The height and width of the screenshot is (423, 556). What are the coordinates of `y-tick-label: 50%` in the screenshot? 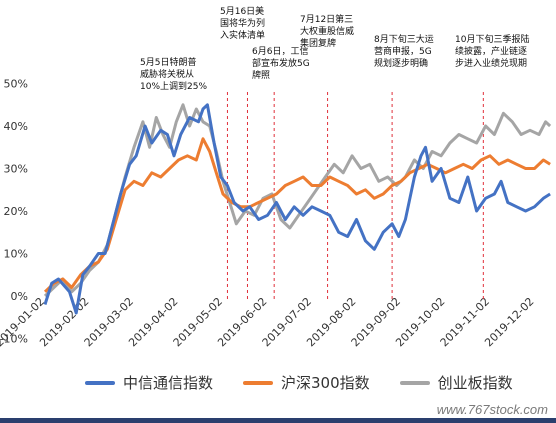 It's located at (16, 84).